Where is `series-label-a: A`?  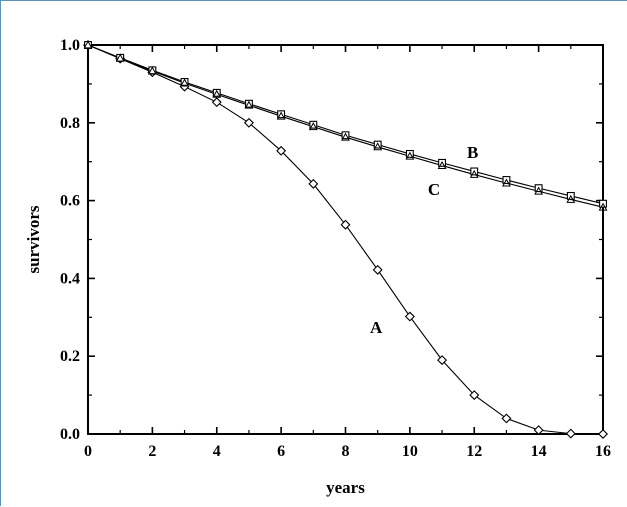 series-label-a: A is located at coordinates (376, 327).